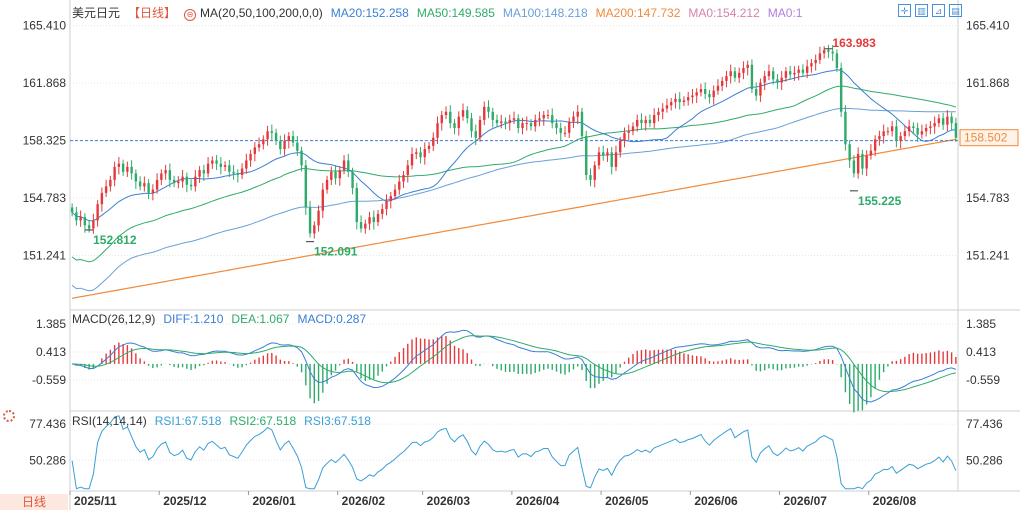 Image resolution: width=1020 pixels, height=513 pixels. What do you see at coordinates (274, 501) in the screenshot?
I see `x-tick-label: 2026/01` at bounding box center [274, 501].